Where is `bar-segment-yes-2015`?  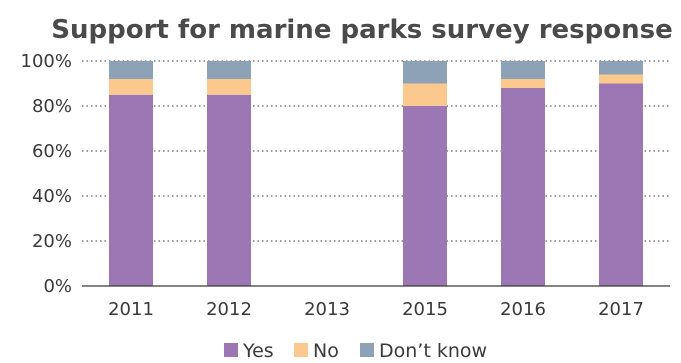
bar-segment-yes-2015 is located at coordinates (425, 196).